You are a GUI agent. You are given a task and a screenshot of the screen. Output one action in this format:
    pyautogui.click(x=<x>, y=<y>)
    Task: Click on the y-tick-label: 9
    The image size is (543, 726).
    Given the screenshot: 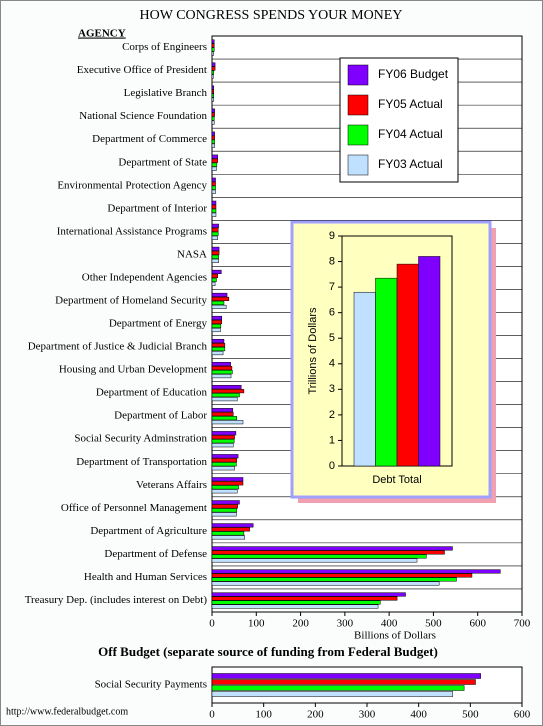 What is the action you would take?
    pyautogui.click(x=332, y=236)
    